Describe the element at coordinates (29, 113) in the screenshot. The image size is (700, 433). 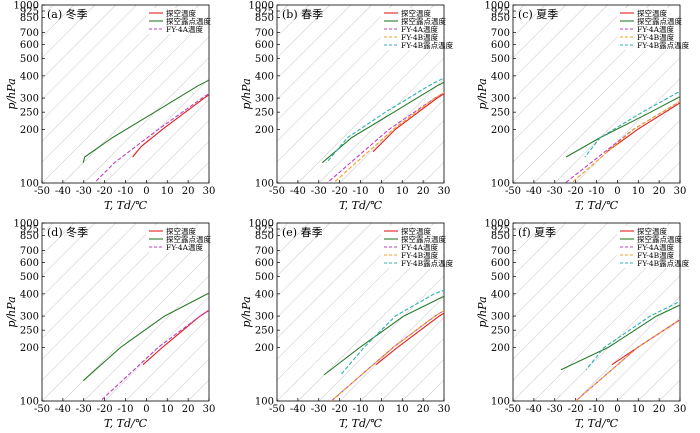
I see `y-tick-label: 250` at that location.